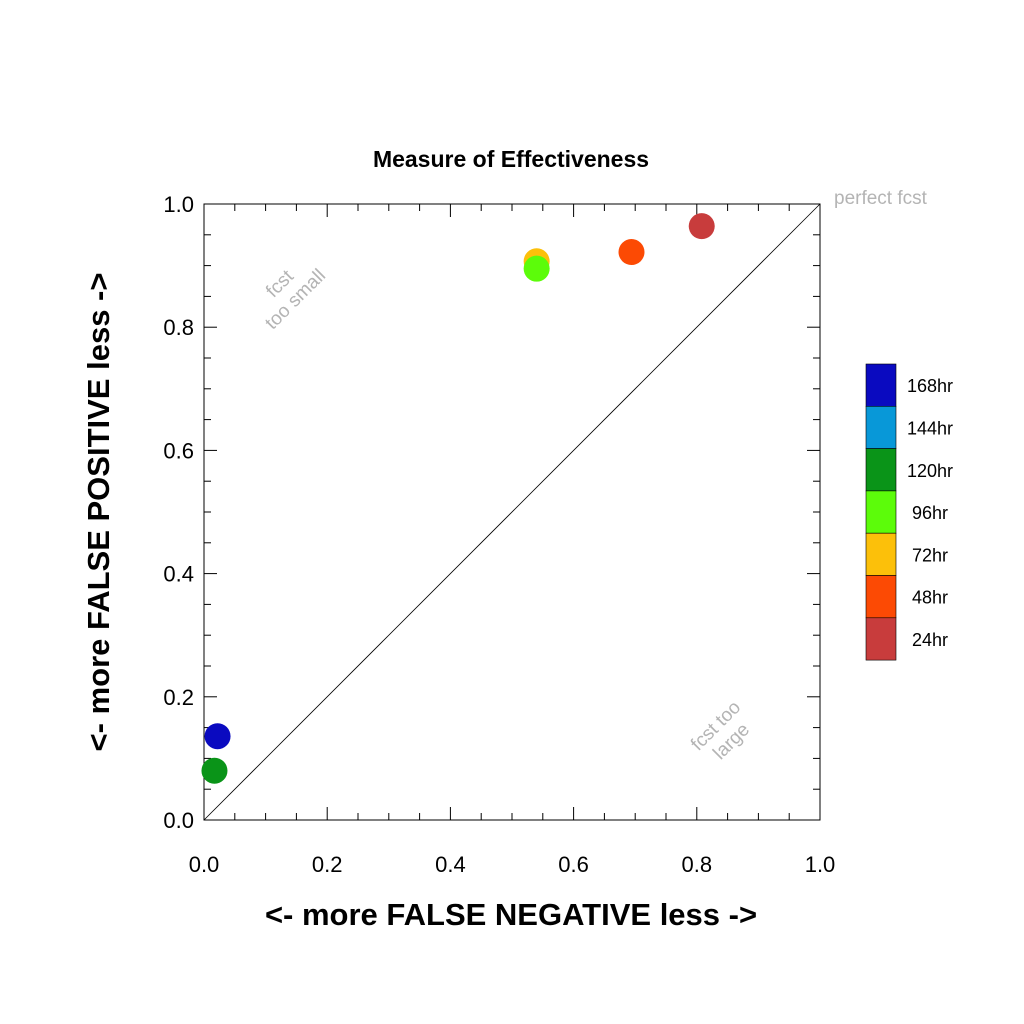 The image size is (1024, 1024). I want to click on y-tick-label: 0.2, so click(178, 697).